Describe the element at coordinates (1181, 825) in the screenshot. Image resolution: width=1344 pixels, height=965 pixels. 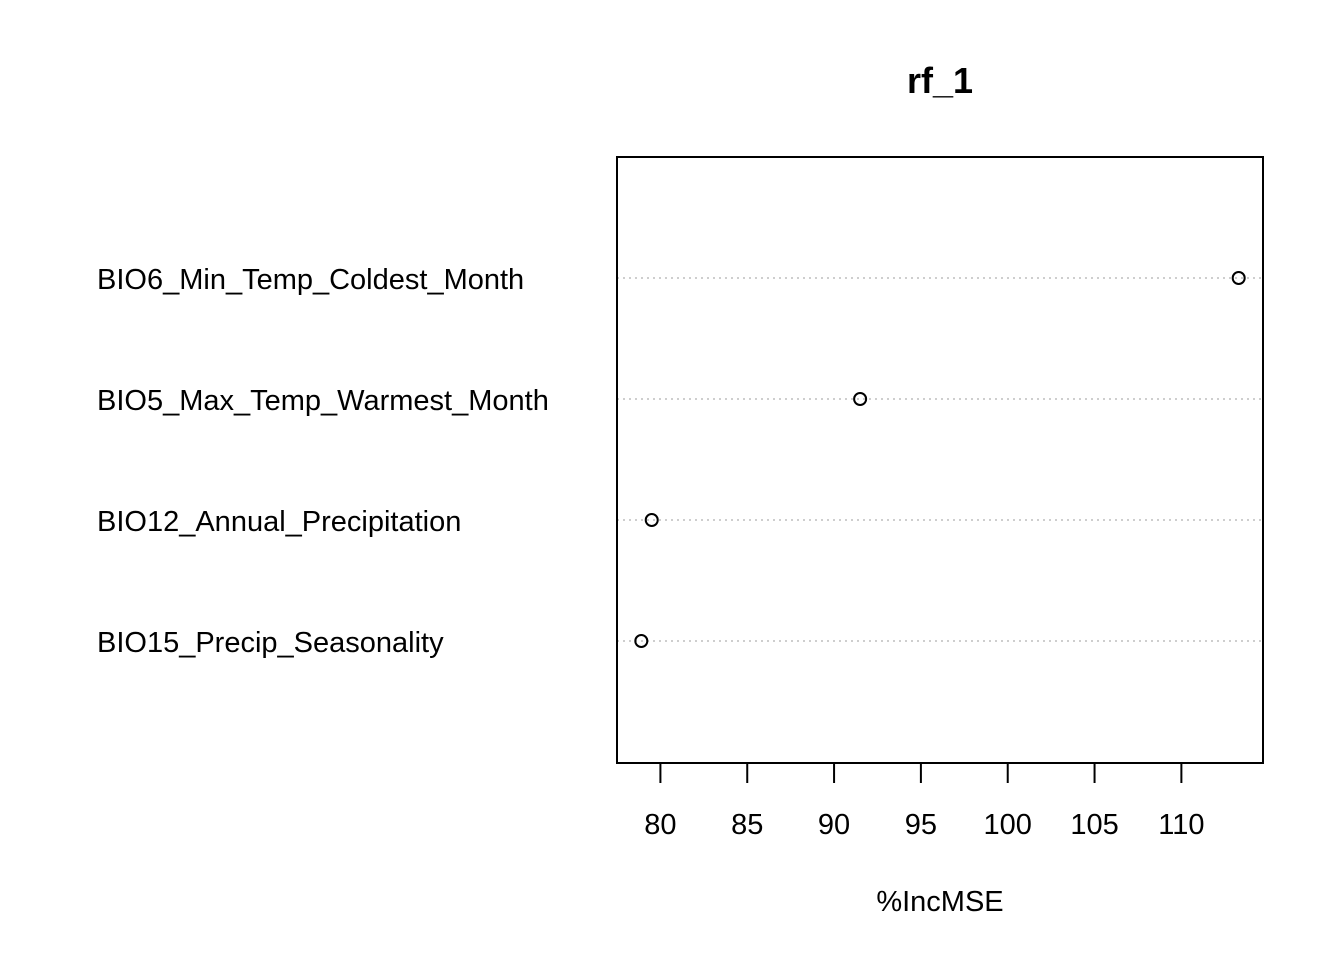
I see `x-tick-label: 110` at that location.